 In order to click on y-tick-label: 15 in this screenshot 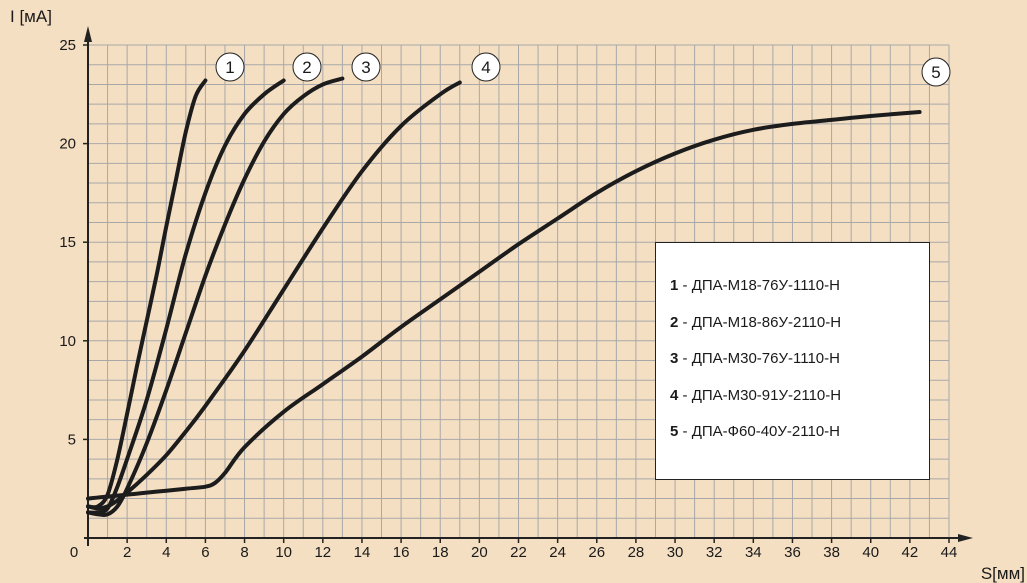, I will do `click(67, 242)`.